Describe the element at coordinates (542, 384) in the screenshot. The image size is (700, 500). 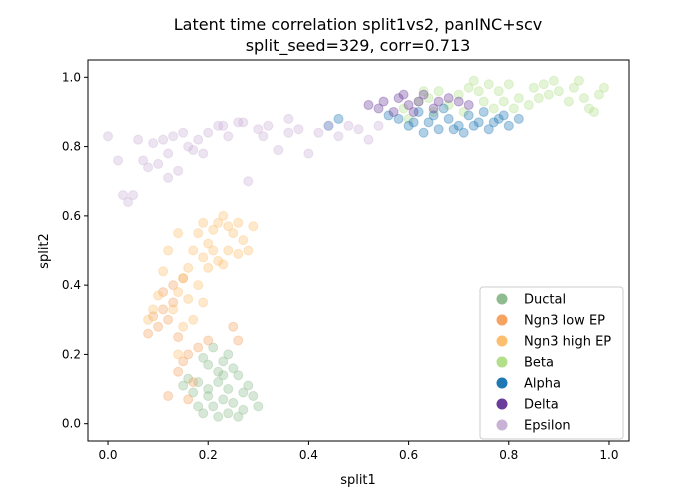
I see `legend-label: Alpha` at that location.